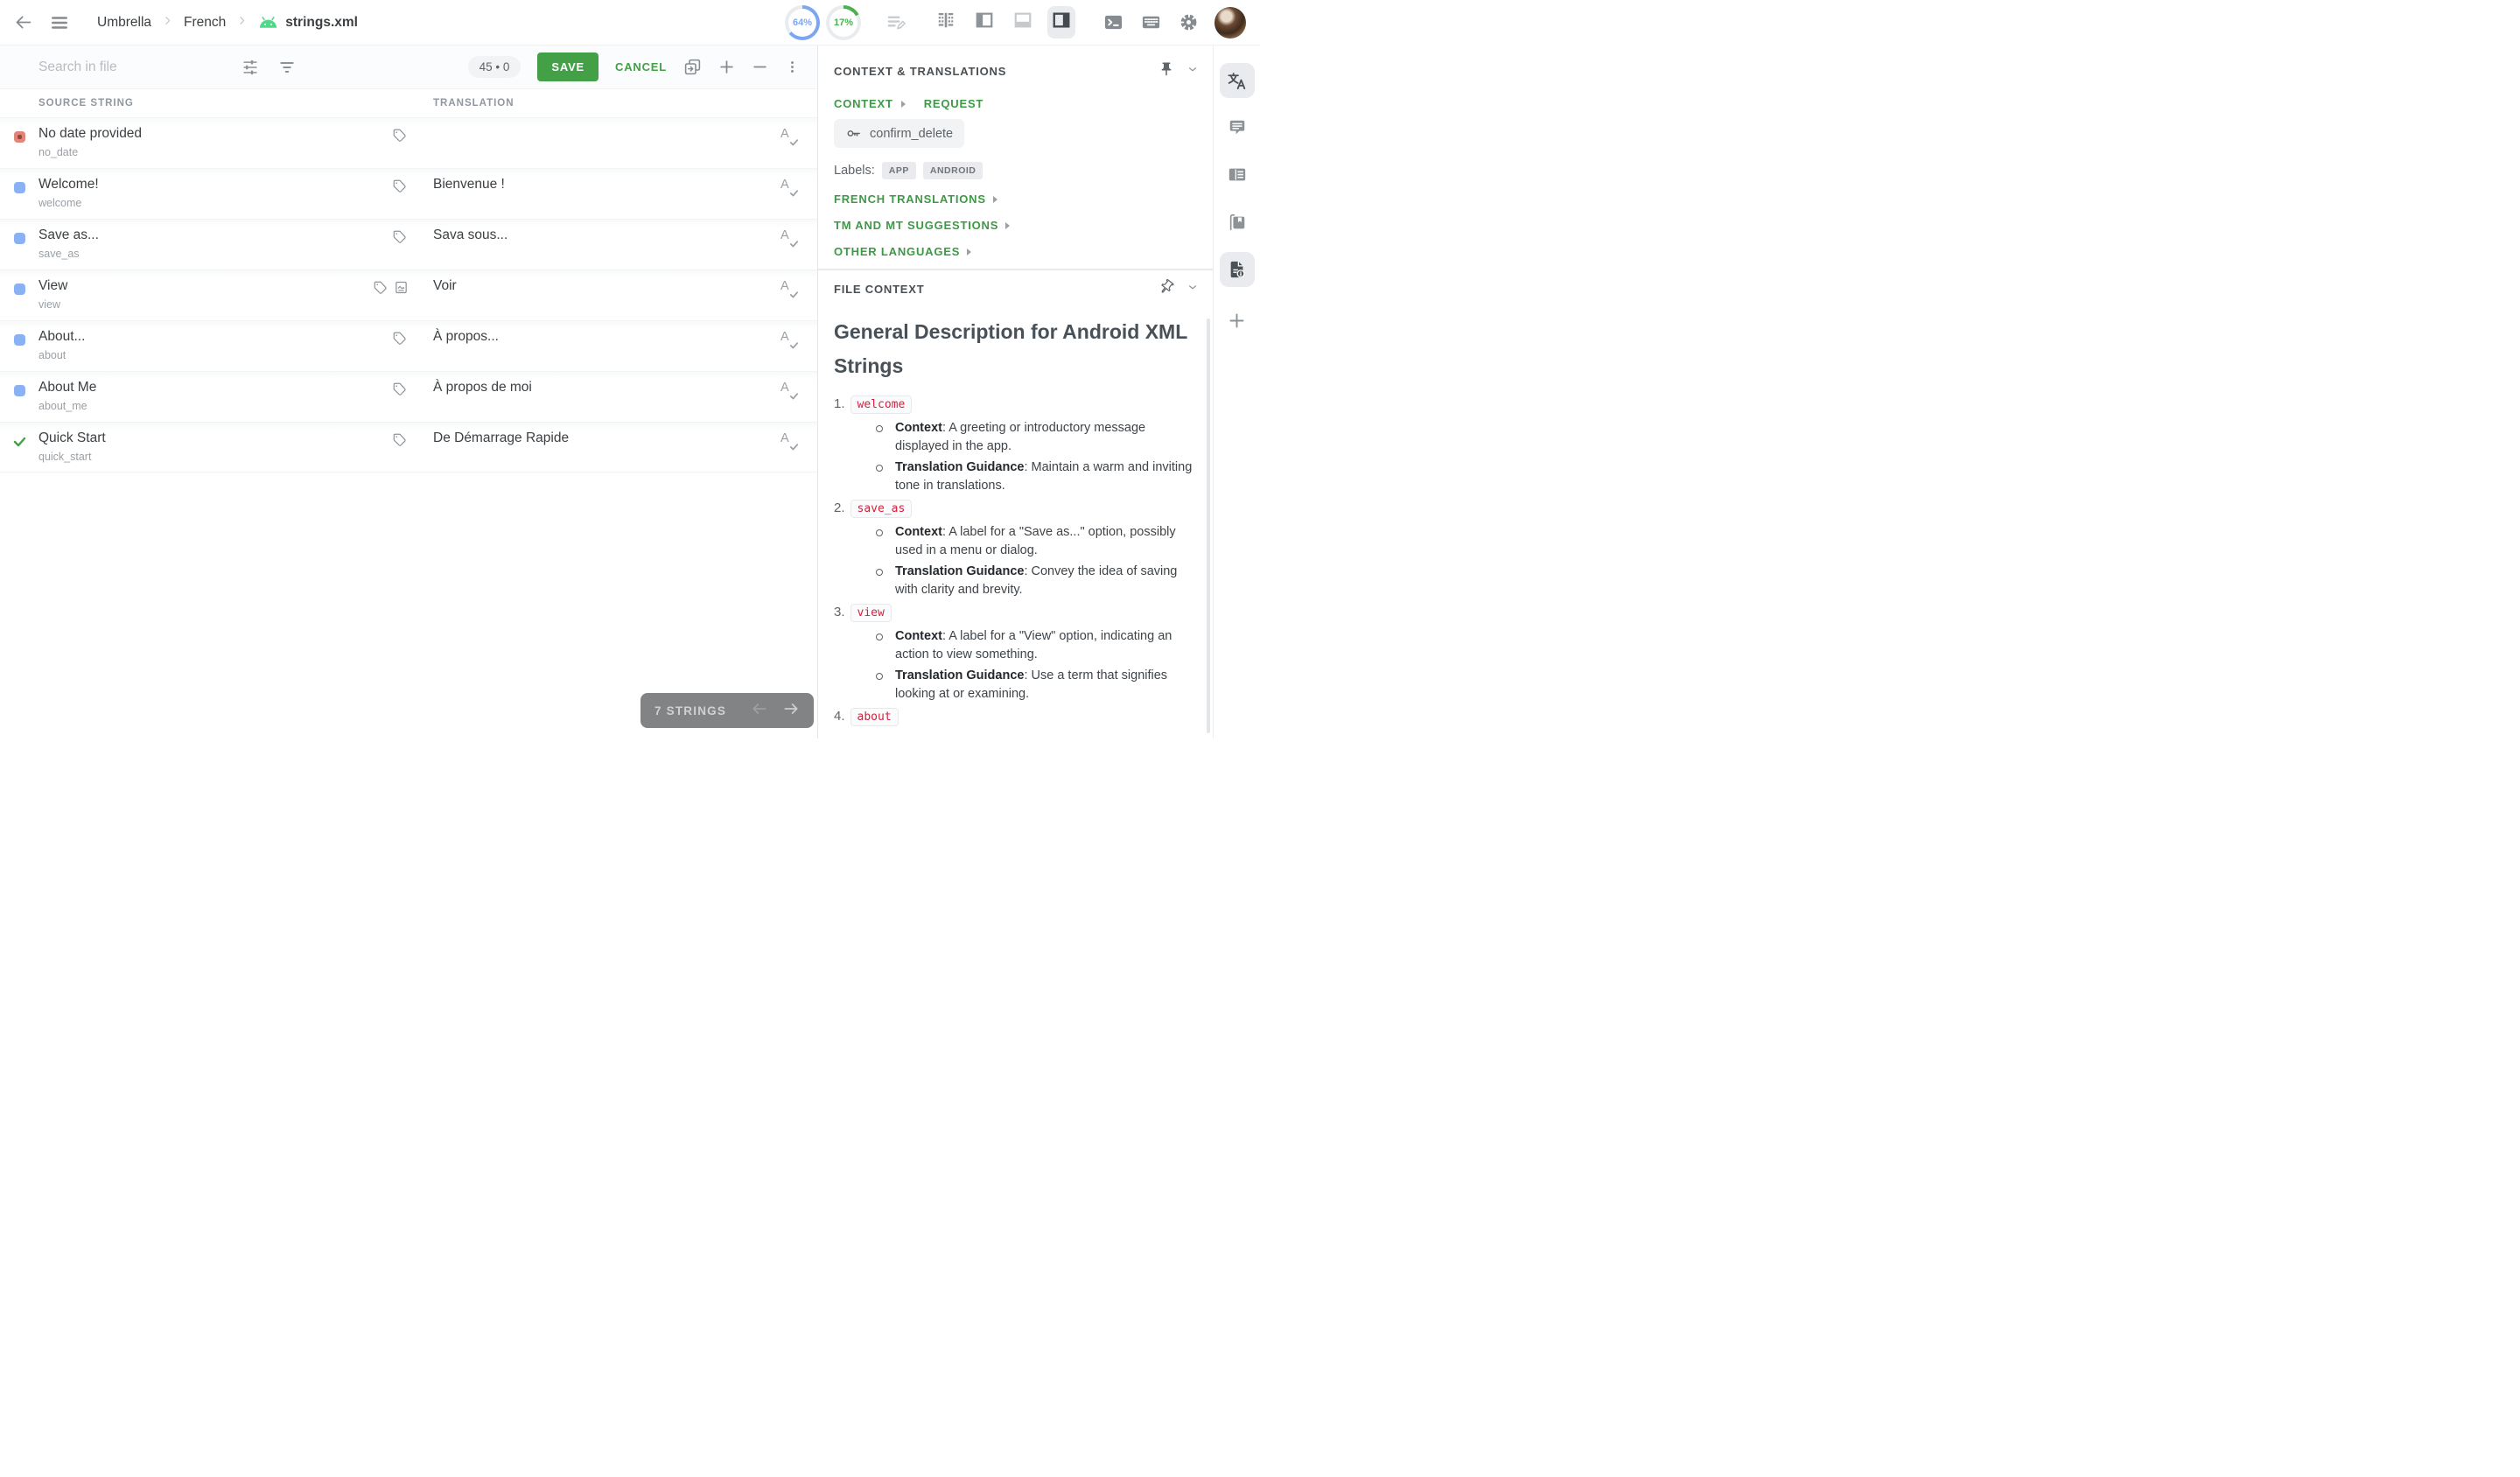 The height and width of the screenshot is (1477, 2520). Describe the element at coordinates (53, 285) in the screenshot. I see `source-string: View` at that location.